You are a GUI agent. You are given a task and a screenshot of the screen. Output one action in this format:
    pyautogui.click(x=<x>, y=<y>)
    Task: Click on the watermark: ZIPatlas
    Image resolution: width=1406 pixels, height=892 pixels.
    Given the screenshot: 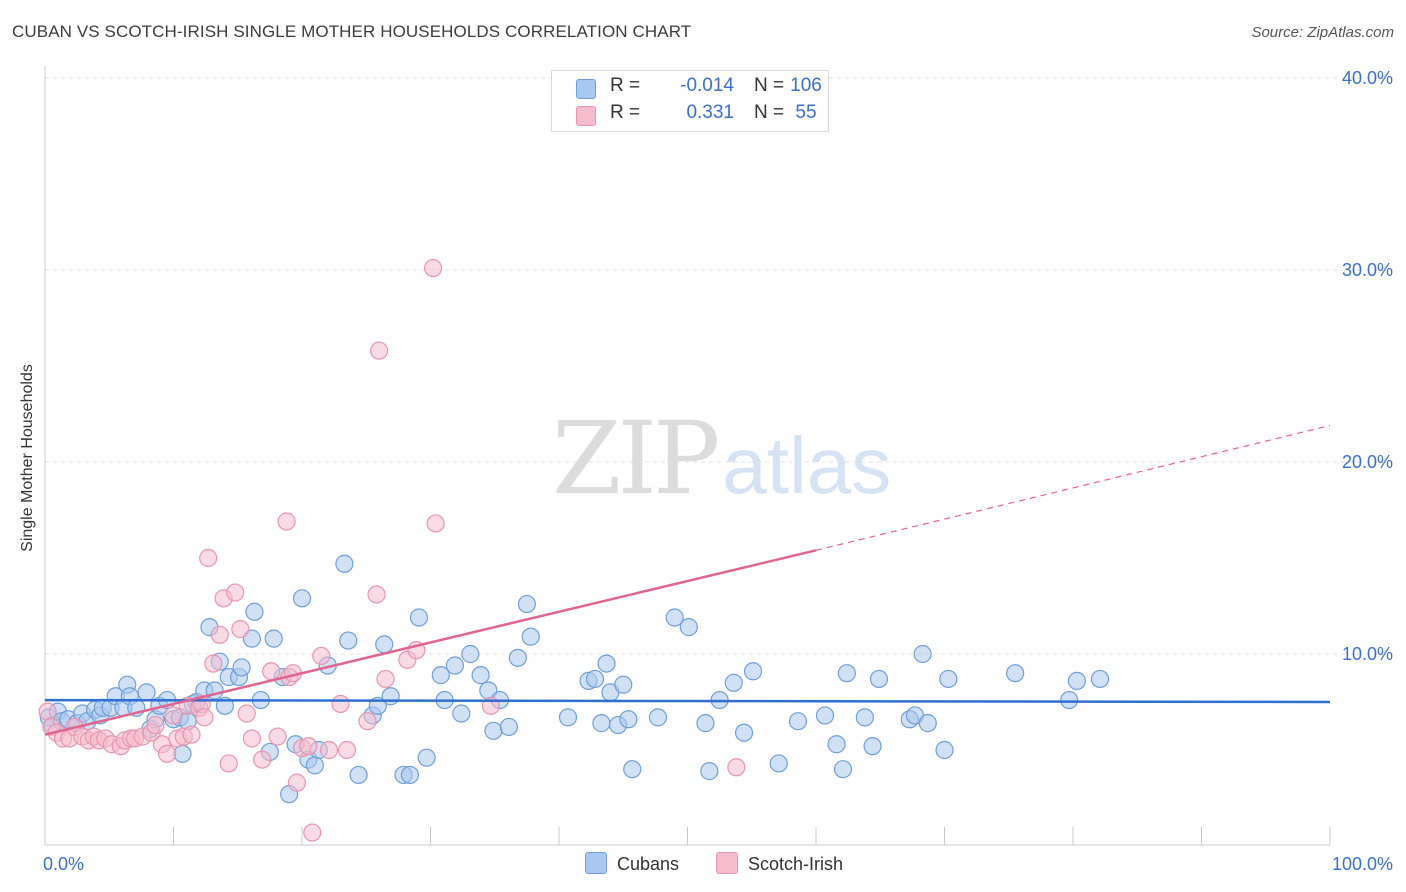 What is the action you would take?
    pyautogui.click(x=721, y=458)
    